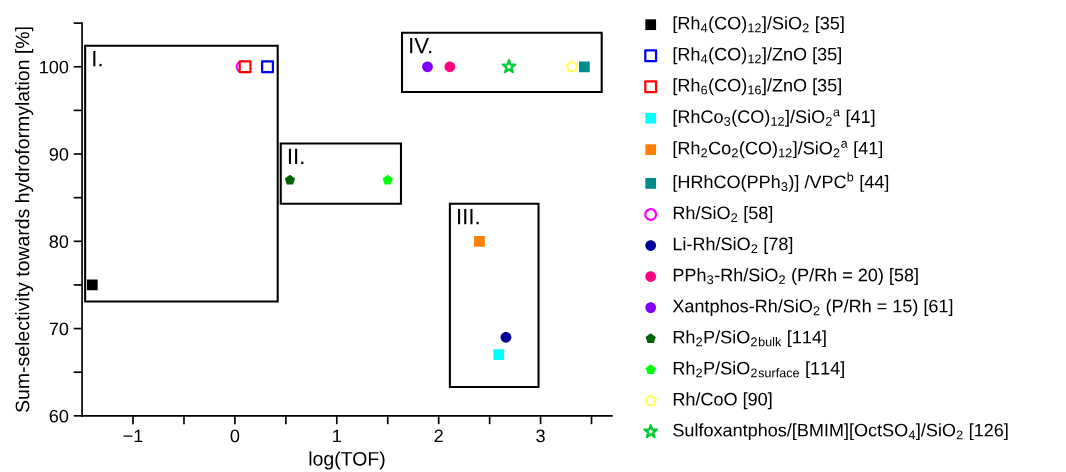 The height and width of the screenshot is (472, 1066). I want to click on y-tick-label: 70, so click(59, 329).